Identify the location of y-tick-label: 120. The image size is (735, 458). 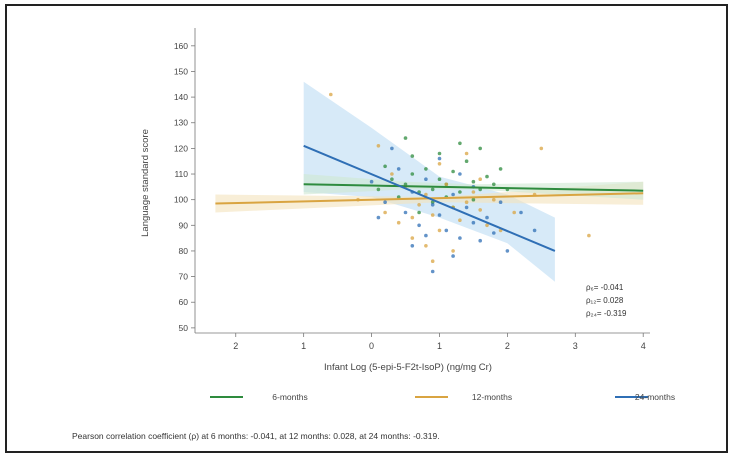
(181, 148).